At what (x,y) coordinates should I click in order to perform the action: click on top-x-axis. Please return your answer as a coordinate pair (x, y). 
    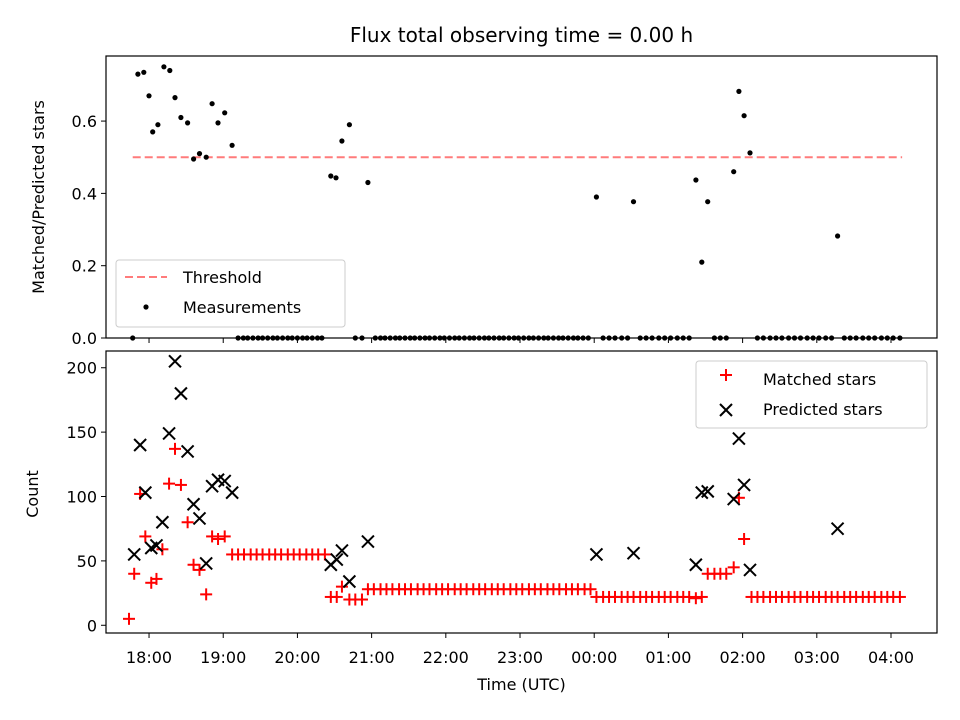
    Looking at the image, I should click on (520, 340).